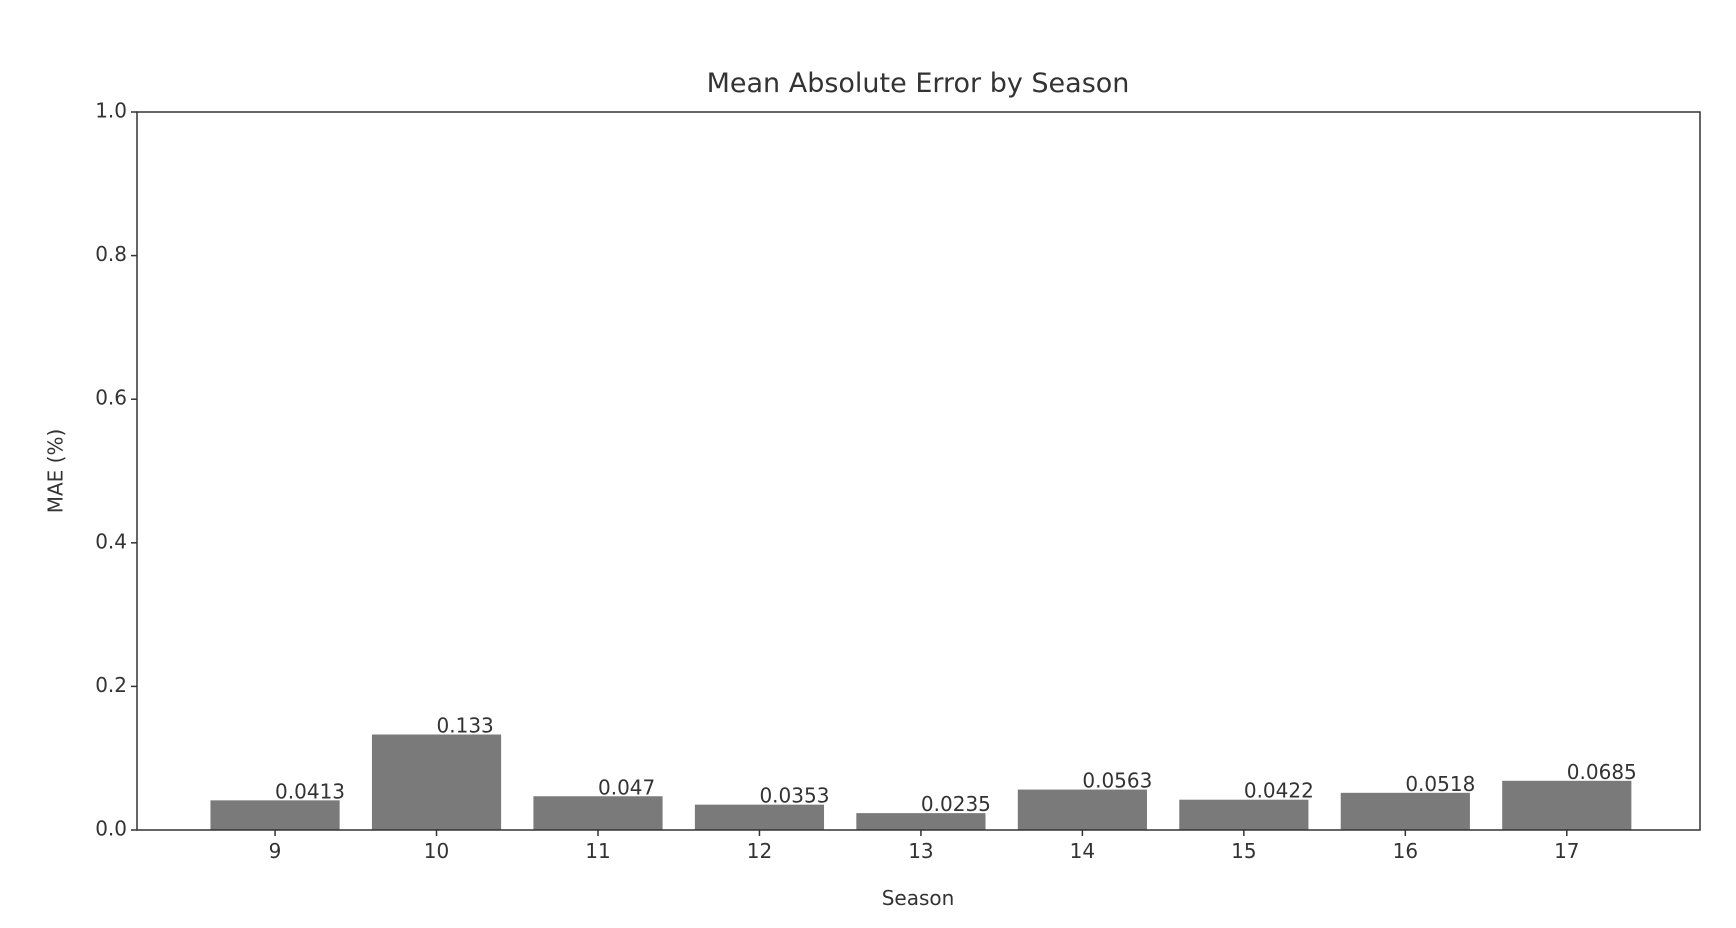 The height and width of the screenshot is (928, 1736). Describe the element at coordinates (1279, 791) in the screenshot. I see `value-label: 0.0422` at that location.